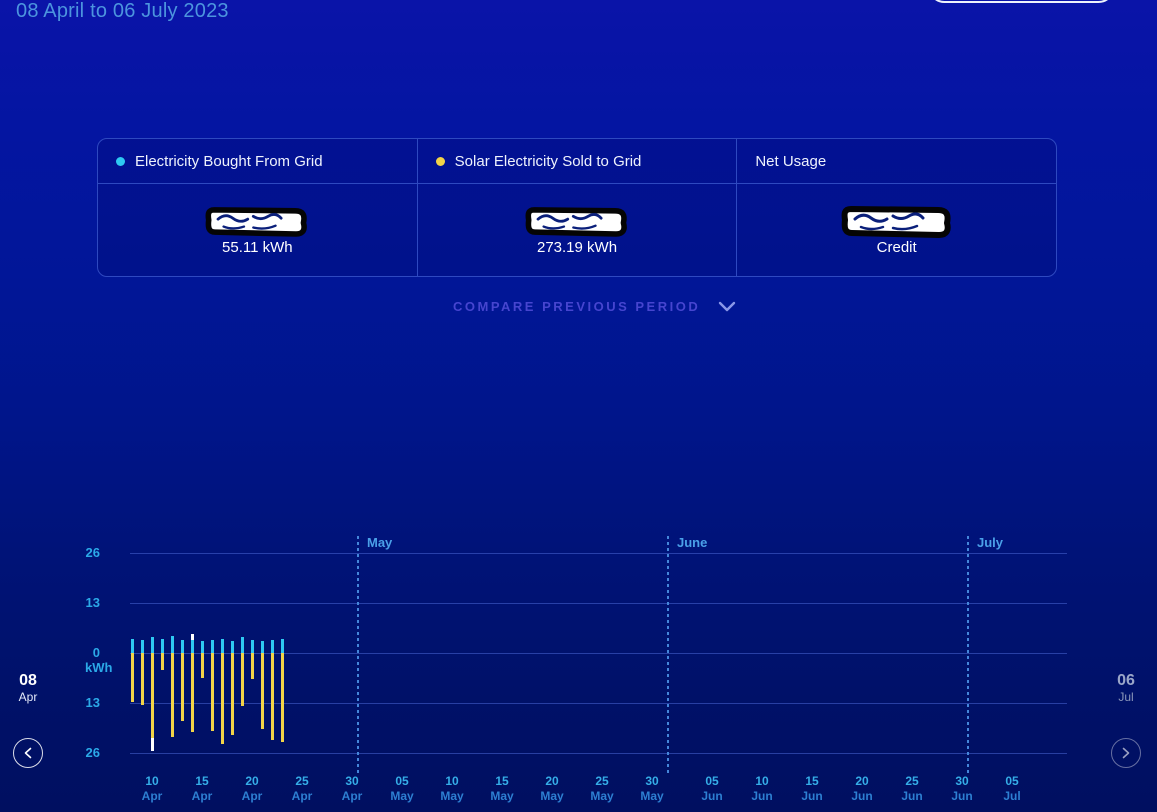  What do you see at coordinates (28, 697) in the screenshot?
I see `chart-range-start-month: Apr` at bounding box center [28, 697].